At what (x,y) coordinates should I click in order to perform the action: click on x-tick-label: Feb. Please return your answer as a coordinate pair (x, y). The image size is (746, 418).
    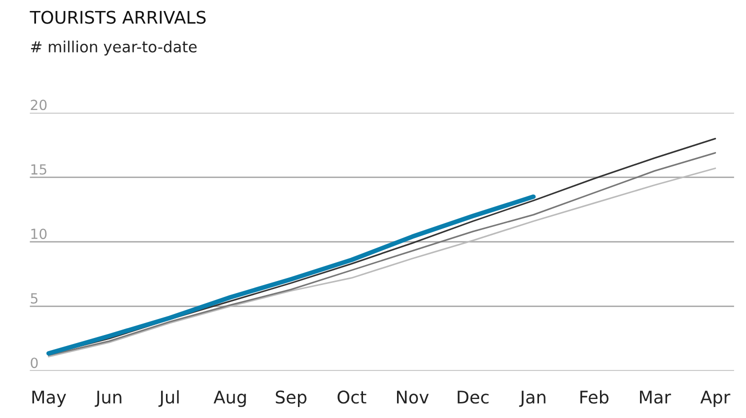
    Looking at the image, I should click on (594, 397).